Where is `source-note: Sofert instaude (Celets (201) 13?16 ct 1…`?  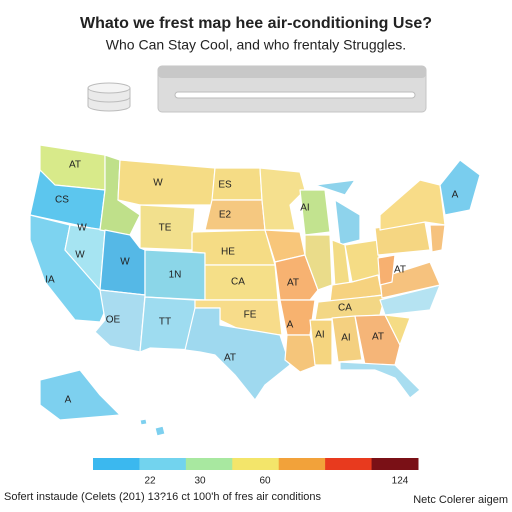 source-note: Sofert instaude (Celets (201) 13?16 ct 1… is located at coordinates (163, 497).